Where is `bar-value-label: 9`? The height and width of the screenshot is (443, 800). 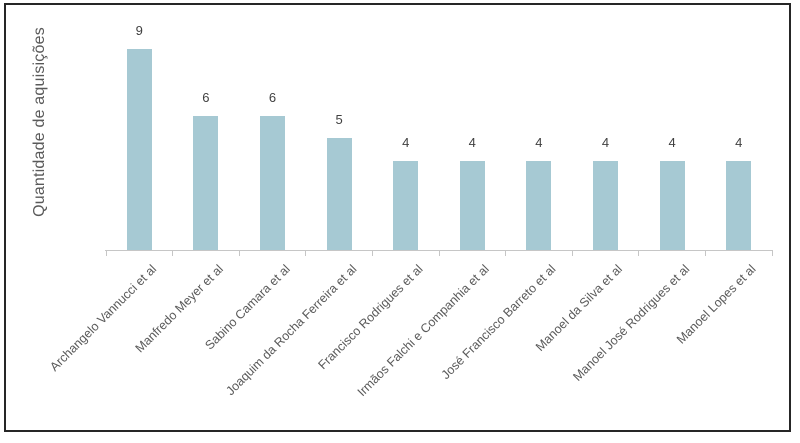 bar-value-label: 9 is located at coordinates (139, 30).